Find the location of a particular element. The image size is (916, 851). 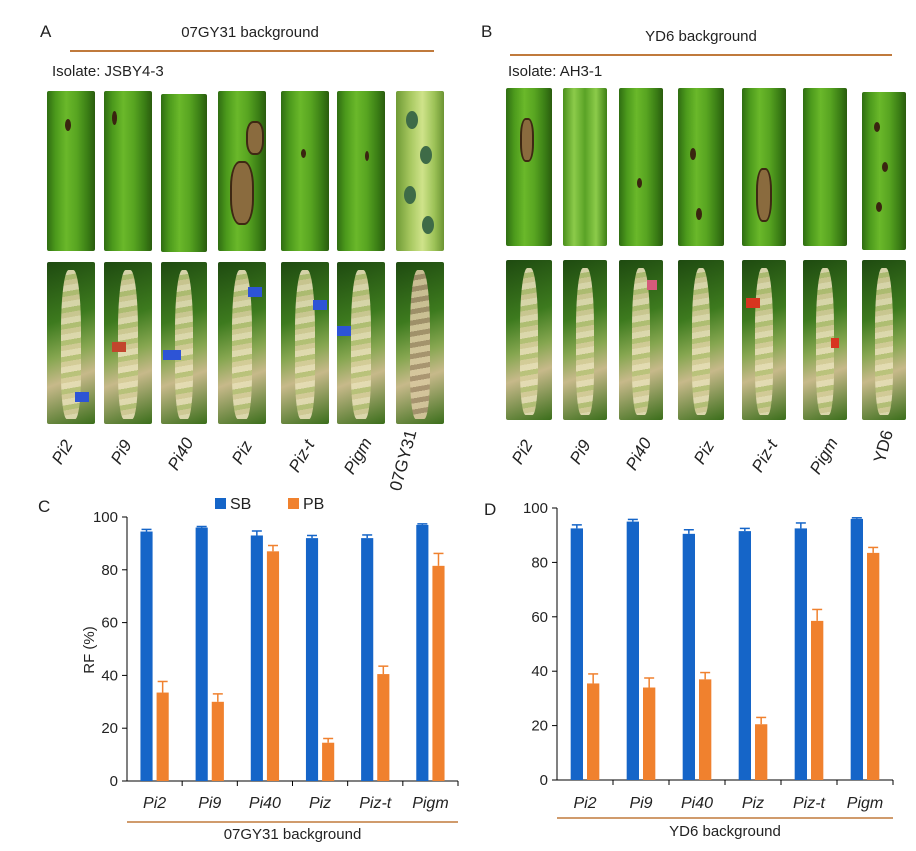

legend-swatch-pb is located at coordinates (293, 503).